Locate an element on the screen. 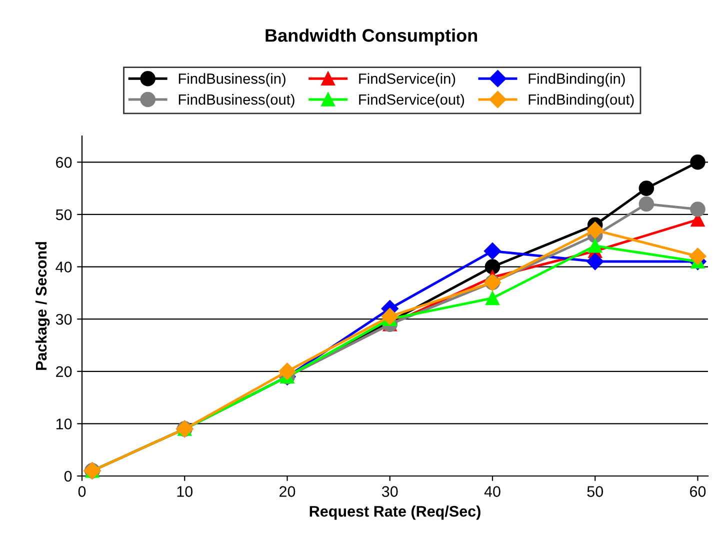 This screenshot has height=549, width=721. y-axis-title: Package / Second is located at coordinates (42, 306).